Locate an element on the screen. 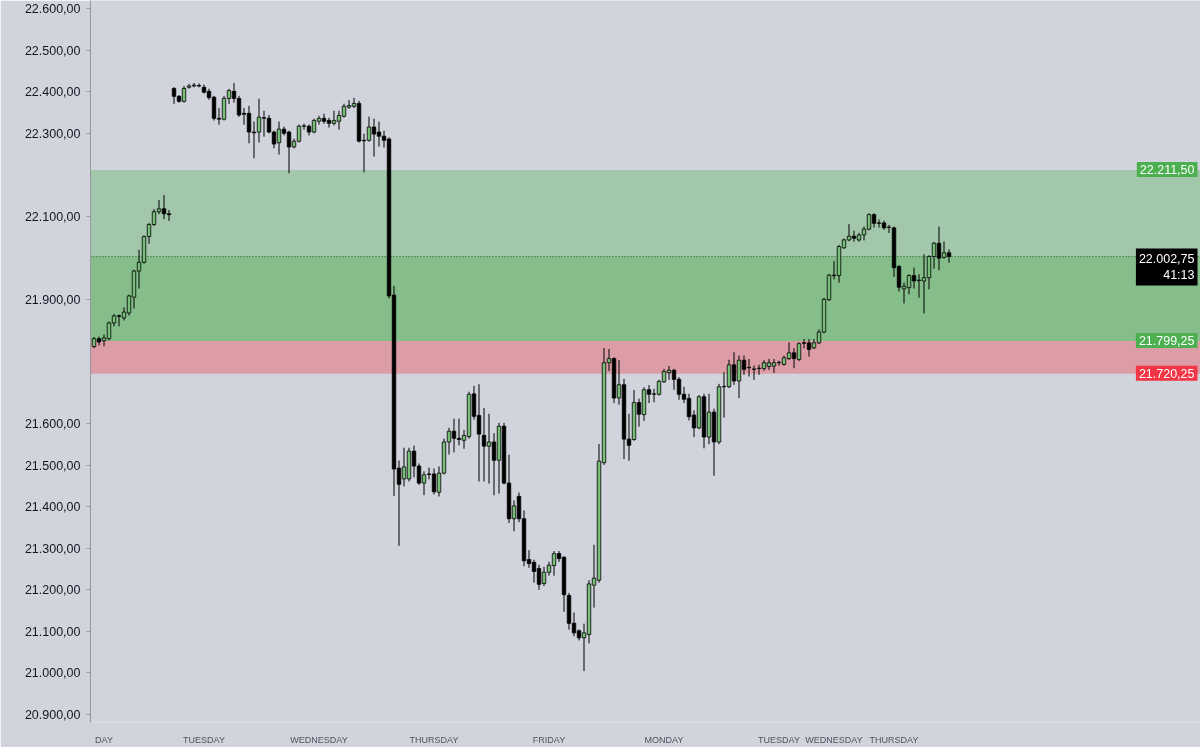 This screenshot has height=747, width=1200. ref-line-label: 22.002,75 41:13 is located at coordinates (1166, 267).